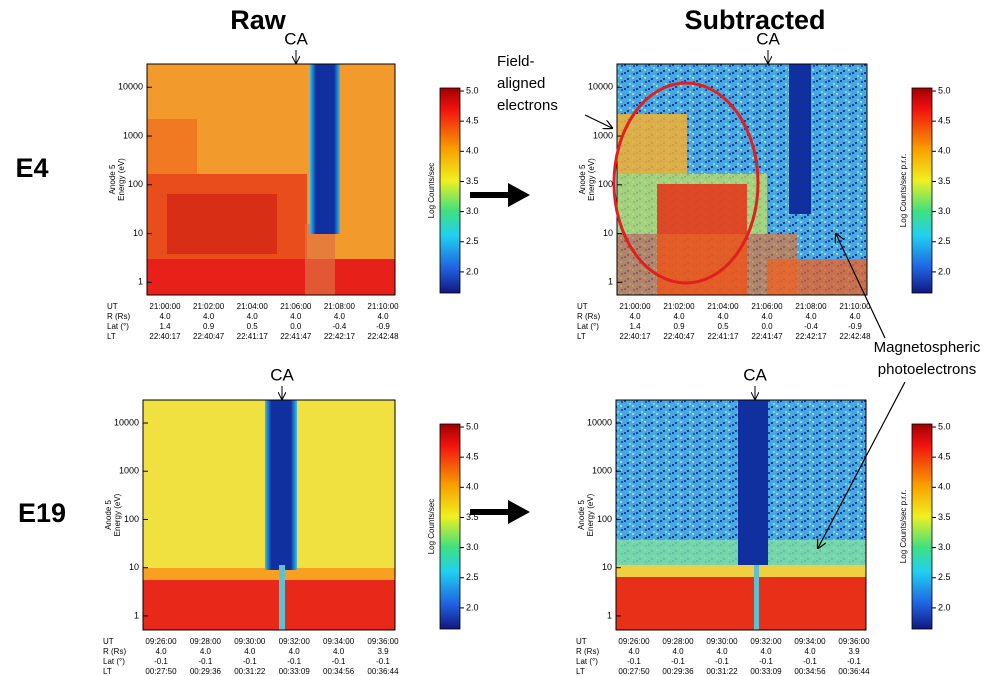 This screenshot has width=1000, height=676. What do you see at coordinates (340, 306) in the screenshot?
I see `ephemeris-value: 21:08:00` at bounding box center [340, 306].